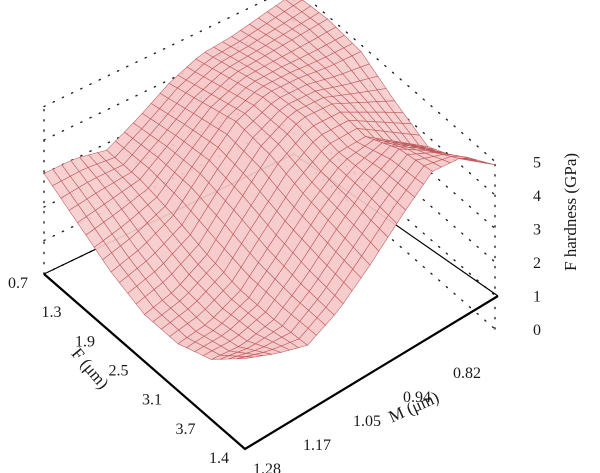 The image size is (600, 473). What do you see at coordinates (85, 341) in the screenshot?
I see `f-tick-label: 1.9` at bounding box center [85, 341].